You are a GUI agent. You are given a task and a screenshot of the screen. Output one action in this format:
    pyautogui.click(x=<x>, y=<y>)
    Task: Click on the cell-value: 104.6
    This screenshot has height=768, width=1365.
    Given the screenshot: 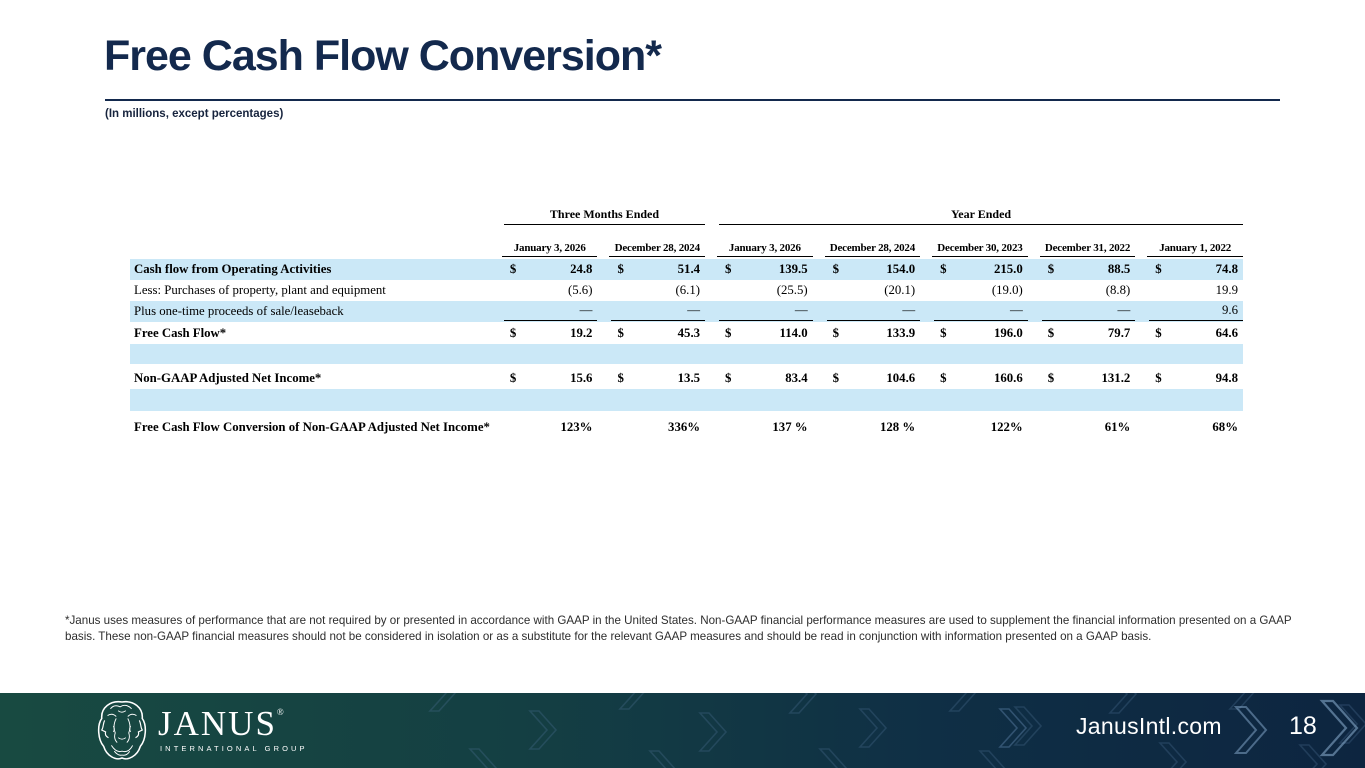 What is the action you would take?
    pyautogui.click(x=901, y=378)
    